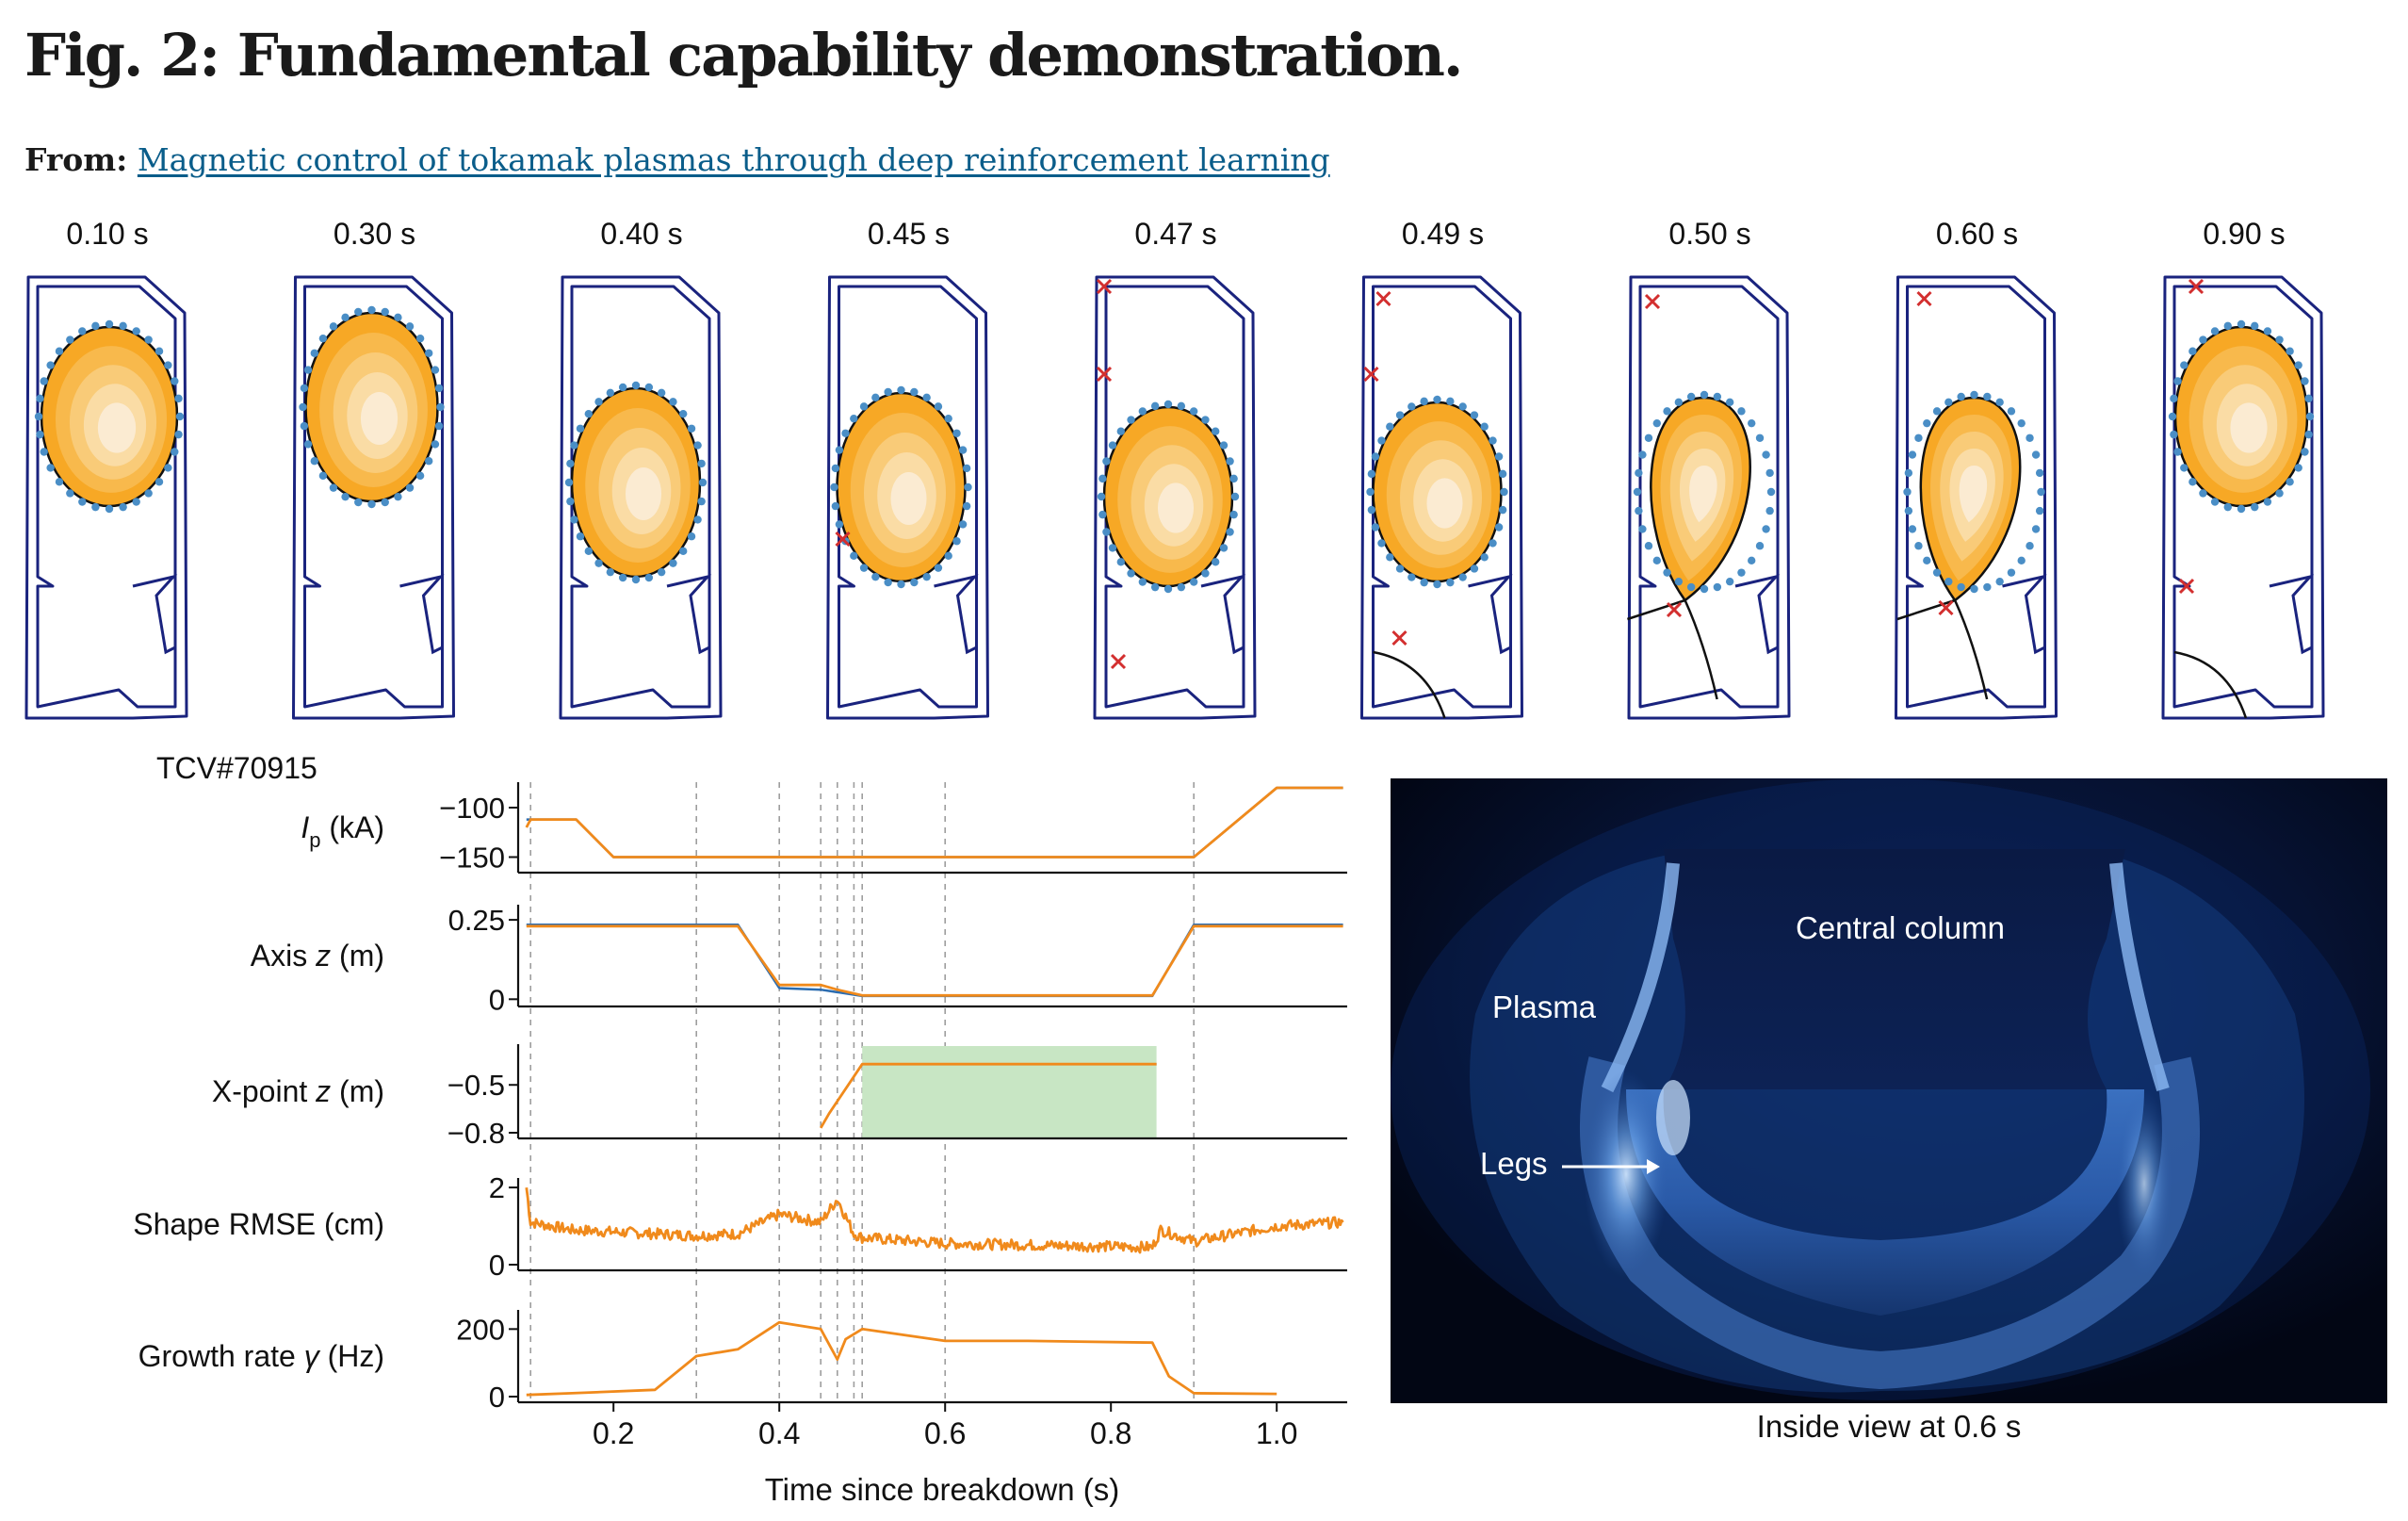 The image size is (2408, 1521). Describe the element at coordinates (2187, 586) in the screenshot. I see `x-point-marker` at that location.